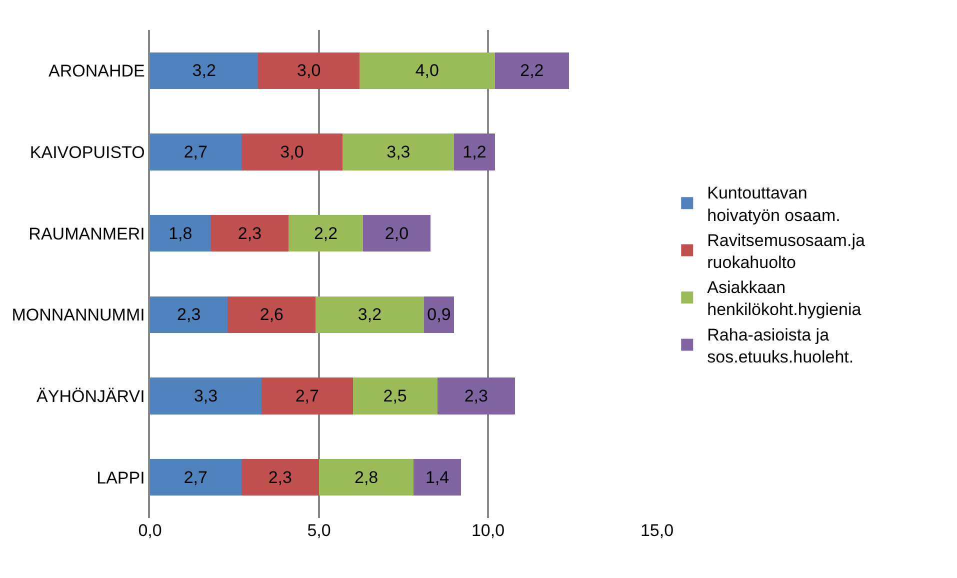 The width and height of the screenshot is (957, 578). What do you see at coordinates (96, 71) in the screenshot?
I see `y-tick-label: ARONAHDE` at bounding box center [96, 71].